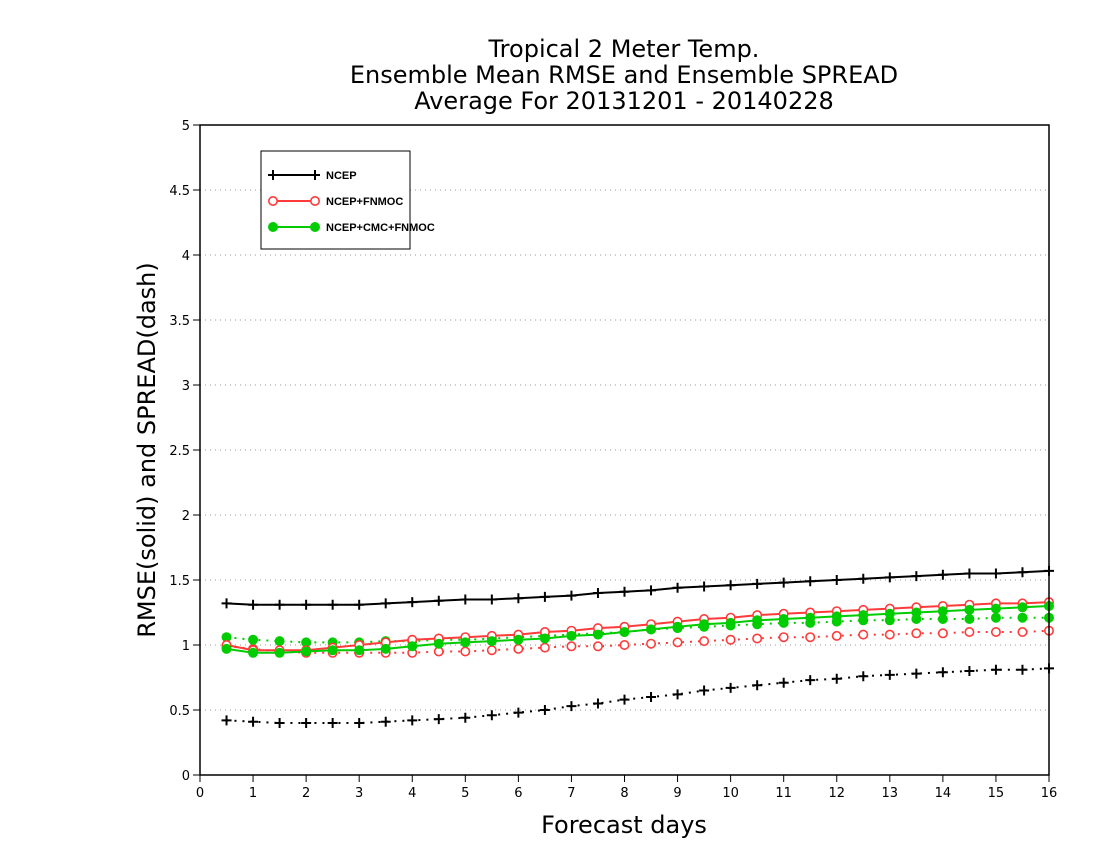 The image size is (1100, 850). What do you see at coordinates (341, 176) in the screenshot?
I see `legend-label: NCEP` at bounding box center [341, 176].